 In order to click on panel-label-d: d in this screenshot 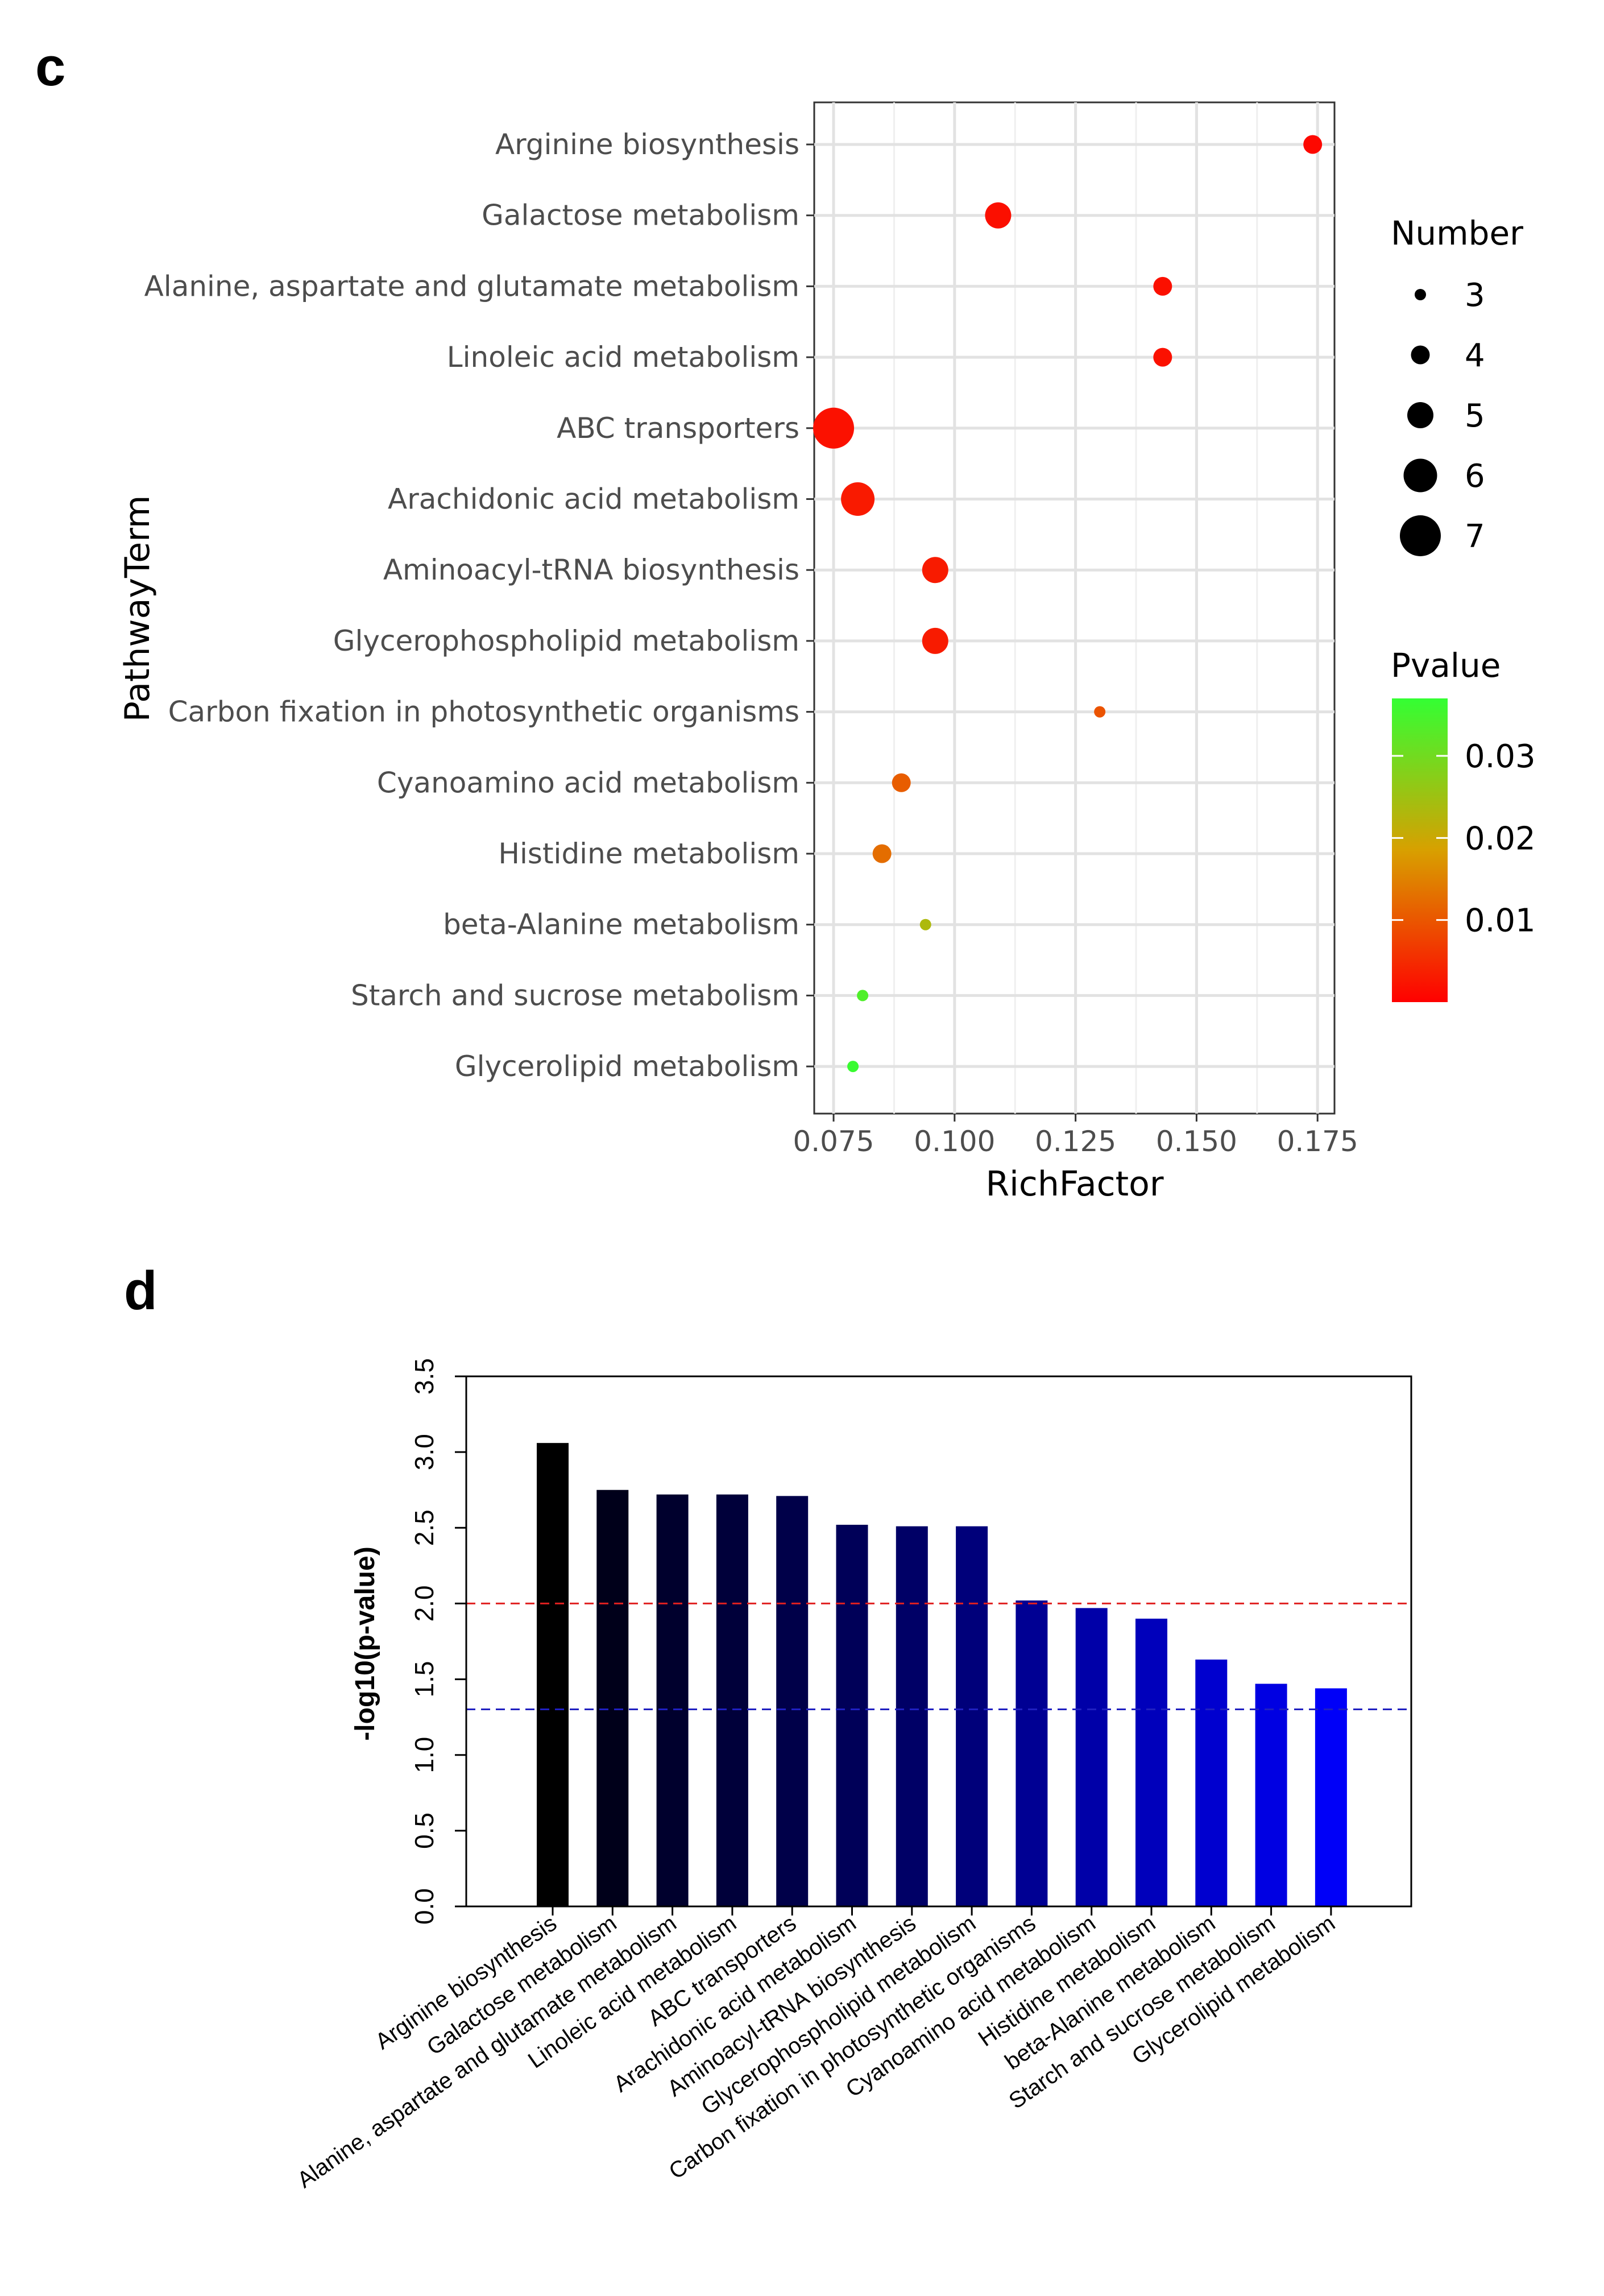, I will do `click(141, 1290)`.